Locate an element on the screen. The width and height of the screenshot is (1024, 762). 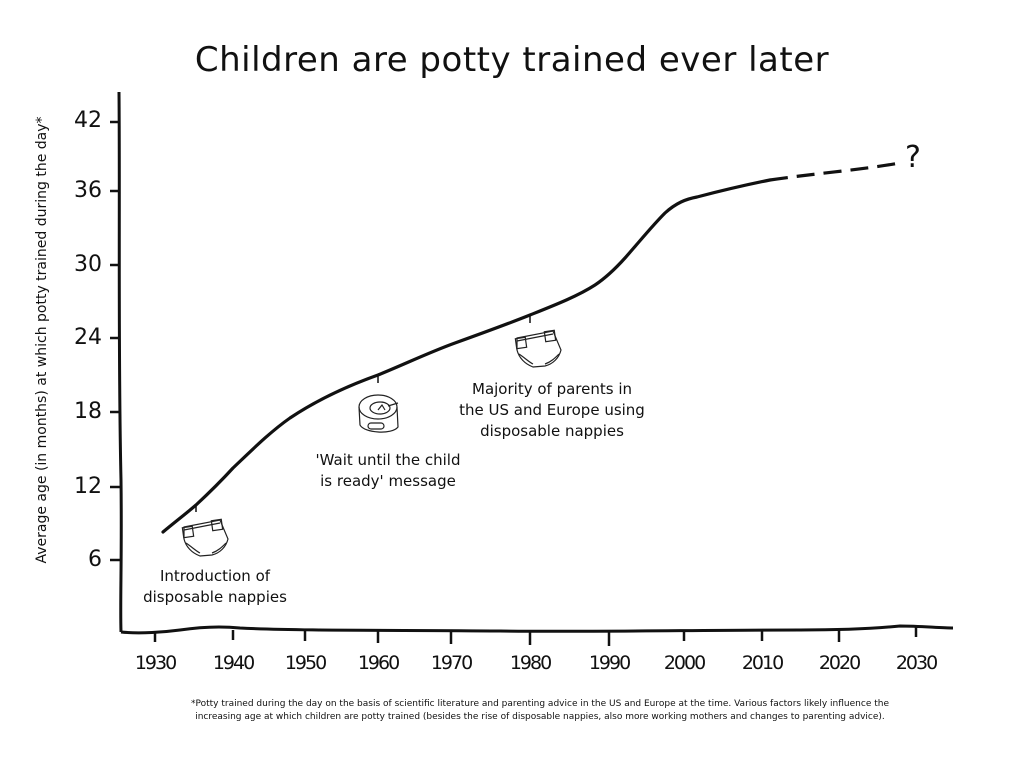
y-axis is located at coordinates (120, 362).